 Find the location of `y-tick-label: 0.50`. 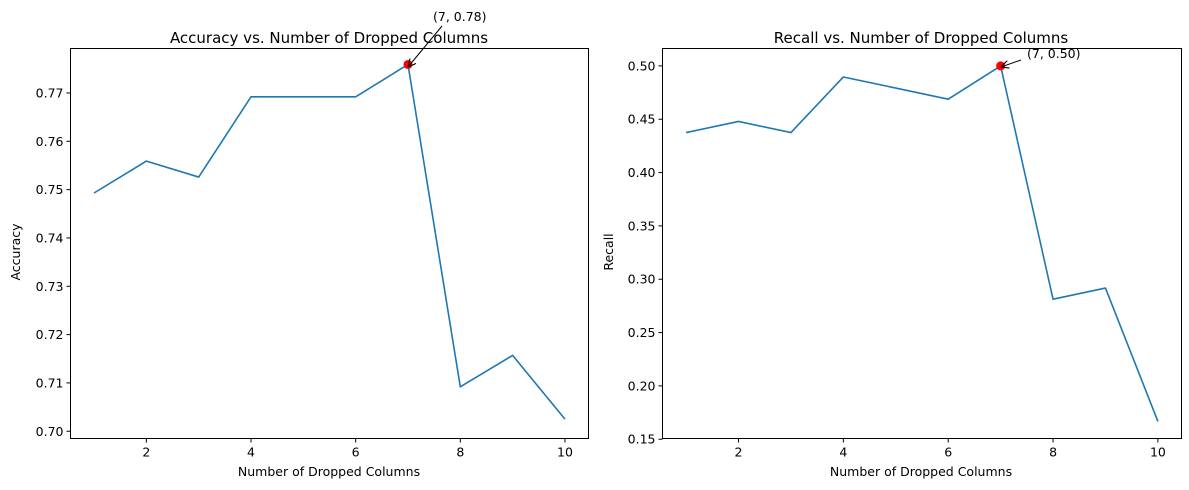

y-tick-label: 0.50 is located at coordinates (642, 65).